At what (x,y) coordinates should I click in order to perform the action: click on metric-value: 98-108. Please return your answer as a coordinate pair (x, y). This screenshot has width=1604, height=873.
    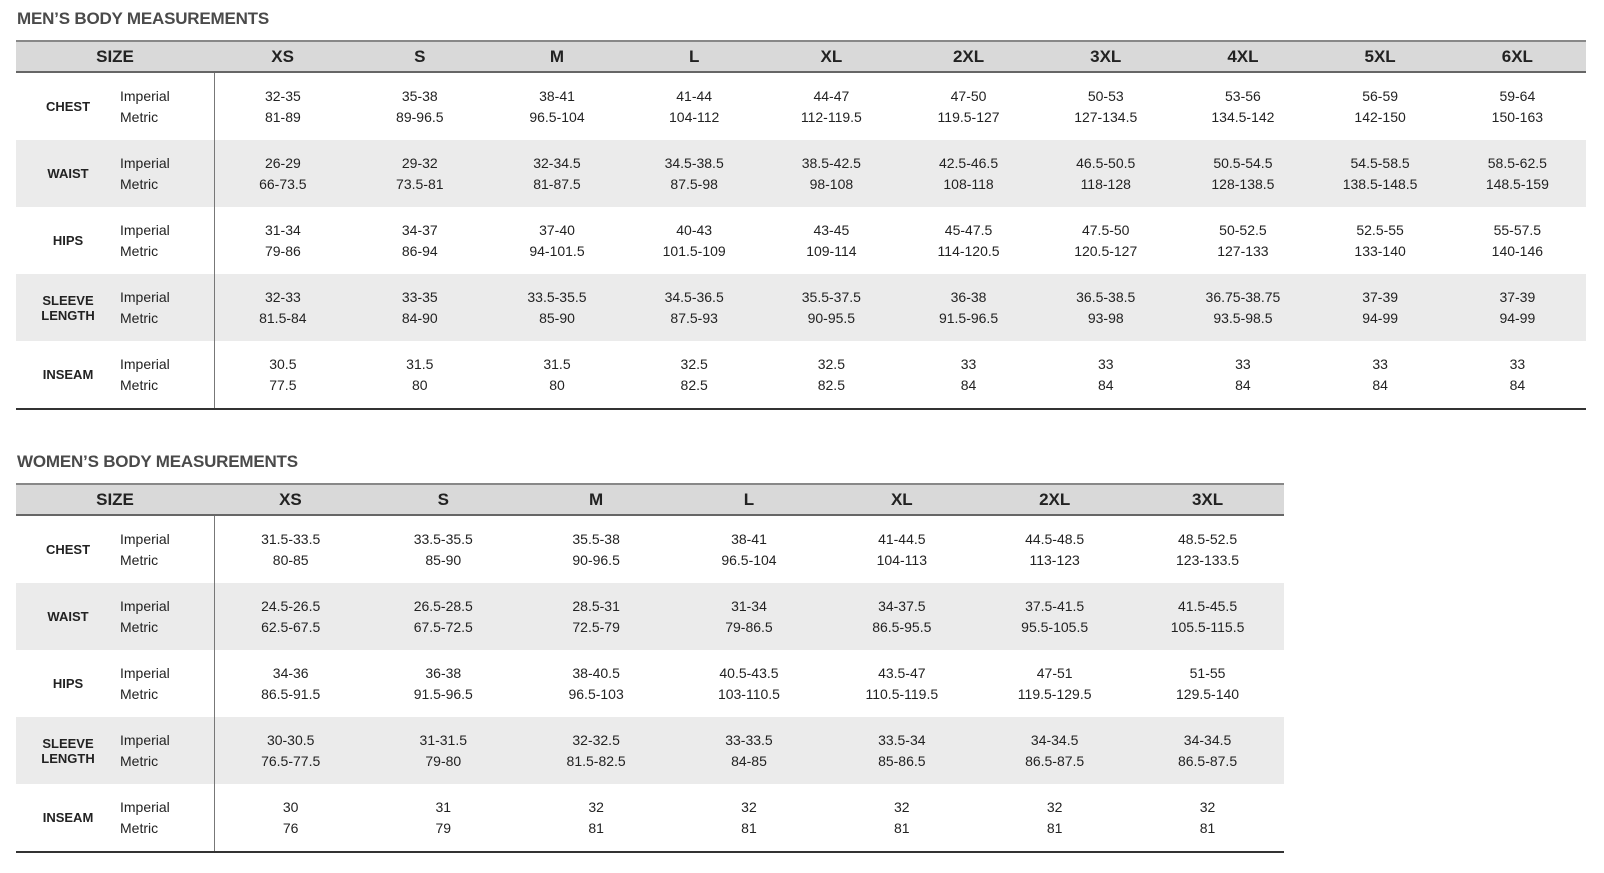
    Looking at the image, I should click on (831, 183).